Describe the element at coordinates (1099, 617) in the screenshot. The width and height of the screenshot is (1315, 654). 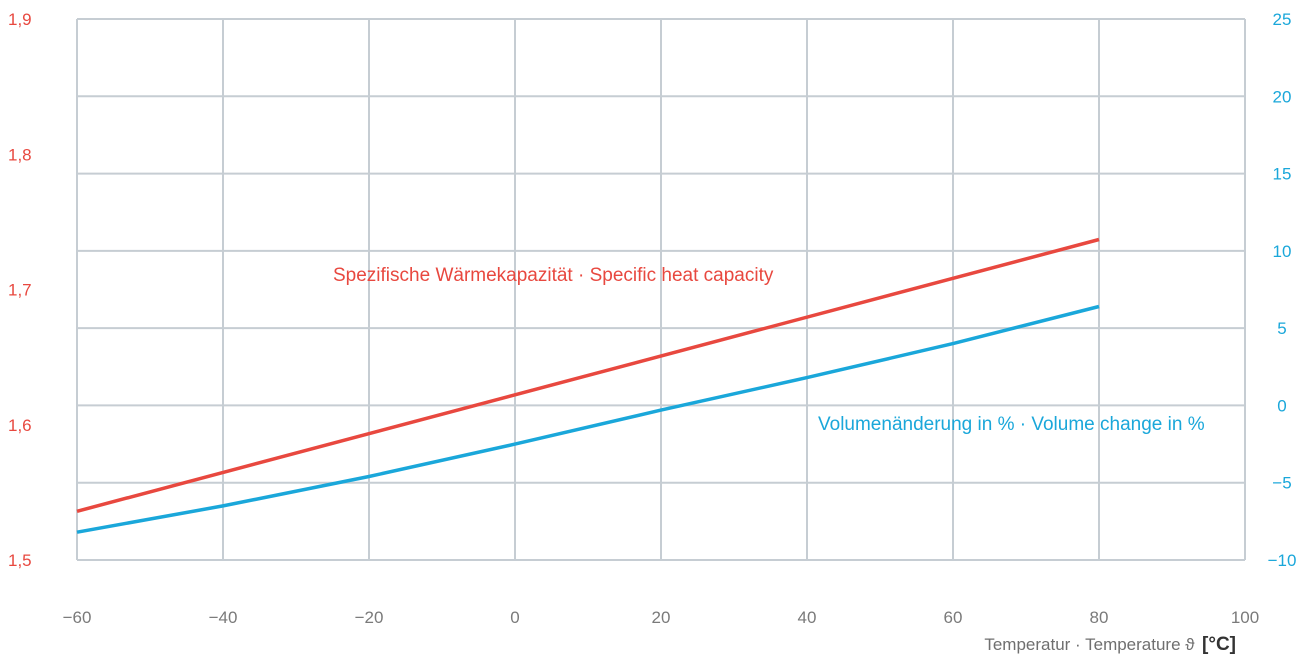
I see `x-tick-label: 80` at that location.